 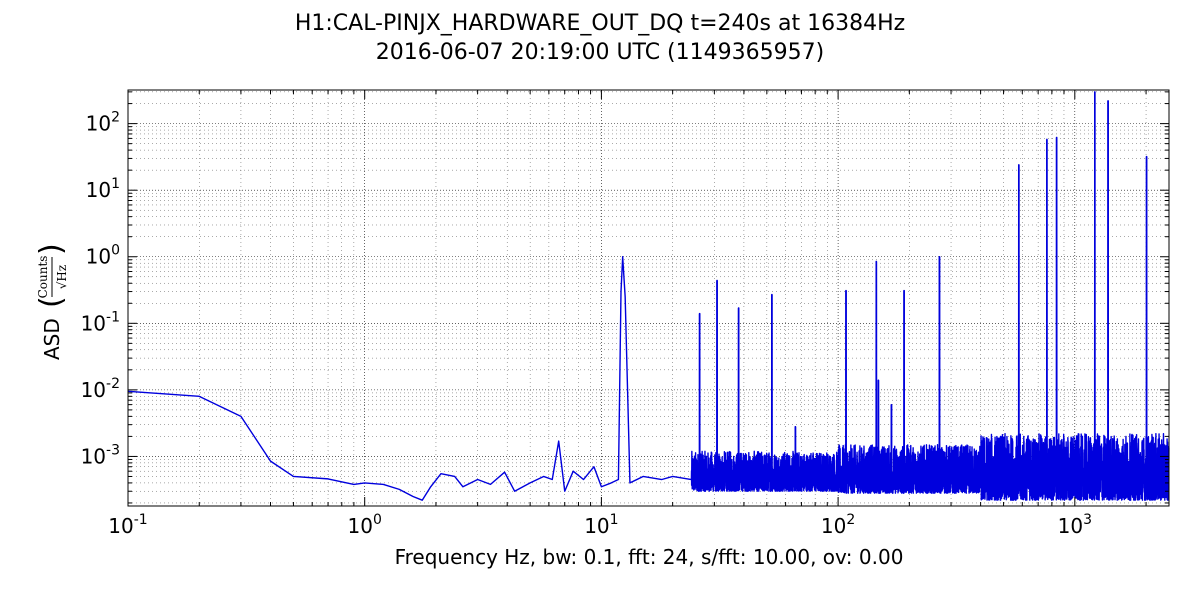 I want to click on x-tick-label: 10⁻¹, so click(x=127, y=525).